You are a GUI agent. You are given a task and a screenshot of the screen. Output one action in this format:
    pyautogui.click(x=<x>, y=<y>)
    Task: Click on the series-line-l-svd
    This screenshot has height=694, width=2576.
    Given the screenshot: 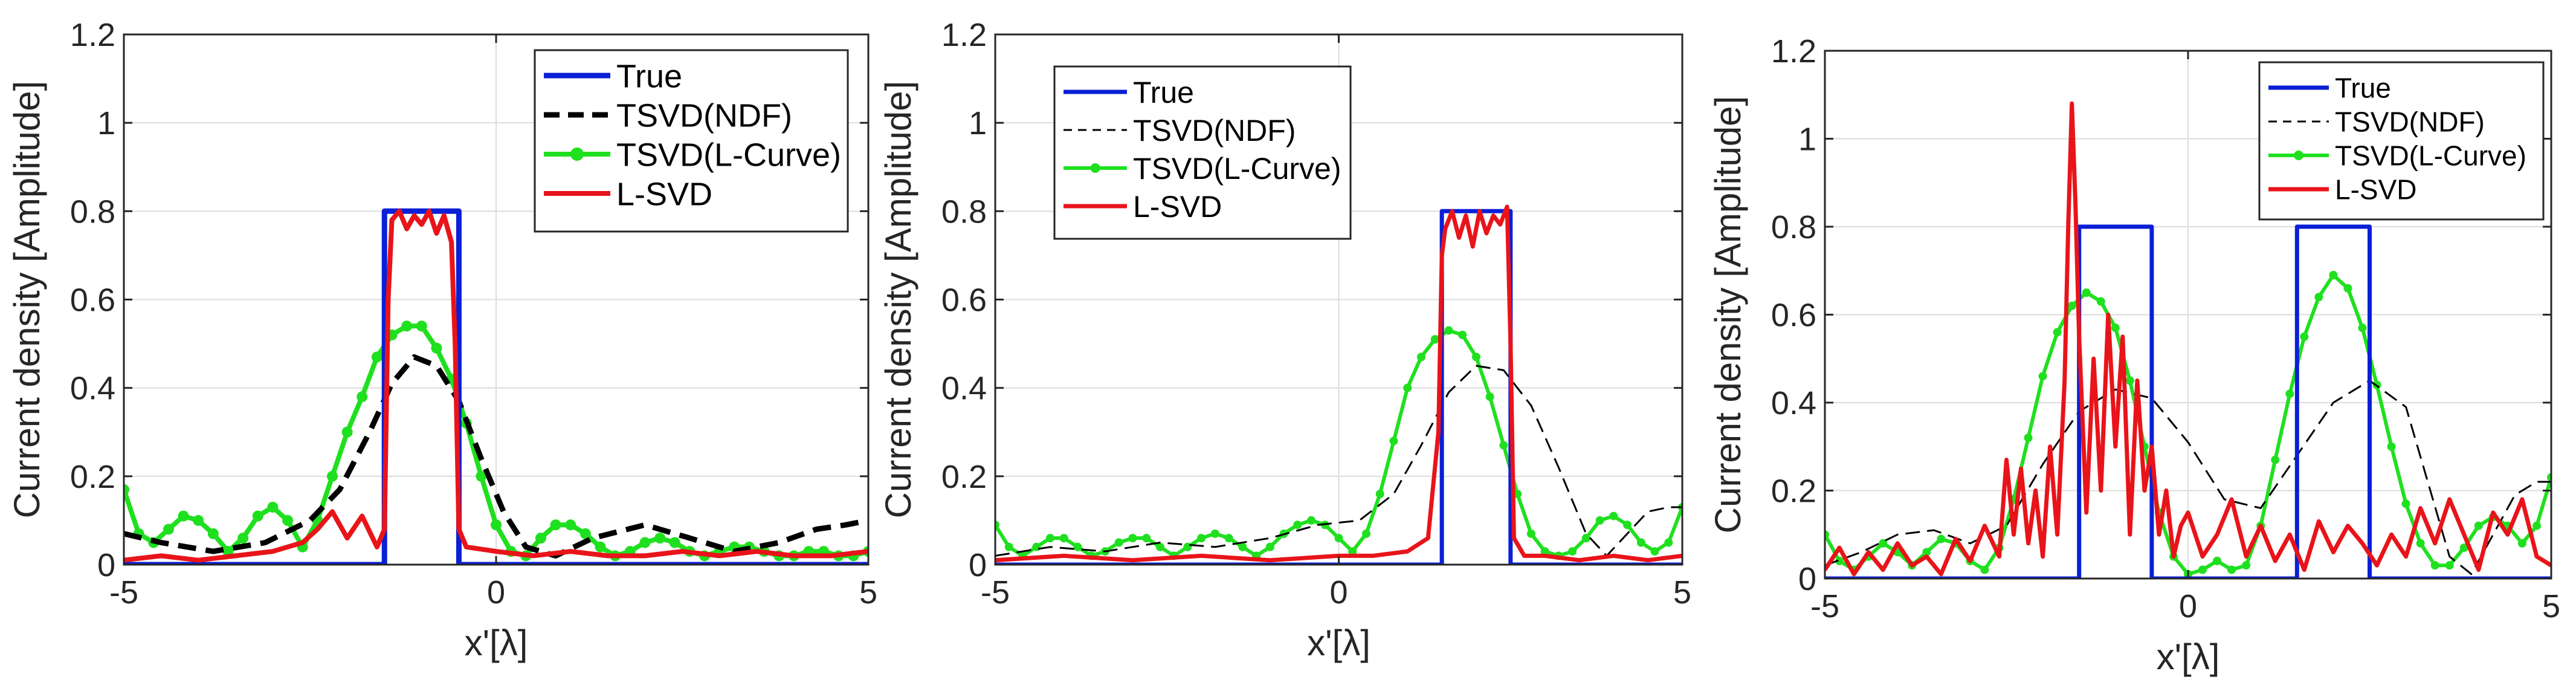 What is the action you would take?
    pyautogui.click(x=496, y=386)
    